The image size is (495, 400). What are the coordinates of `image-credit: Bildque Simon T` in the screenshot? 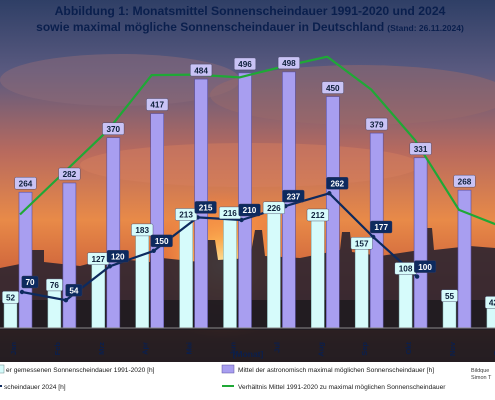 It's located at (481, 374).